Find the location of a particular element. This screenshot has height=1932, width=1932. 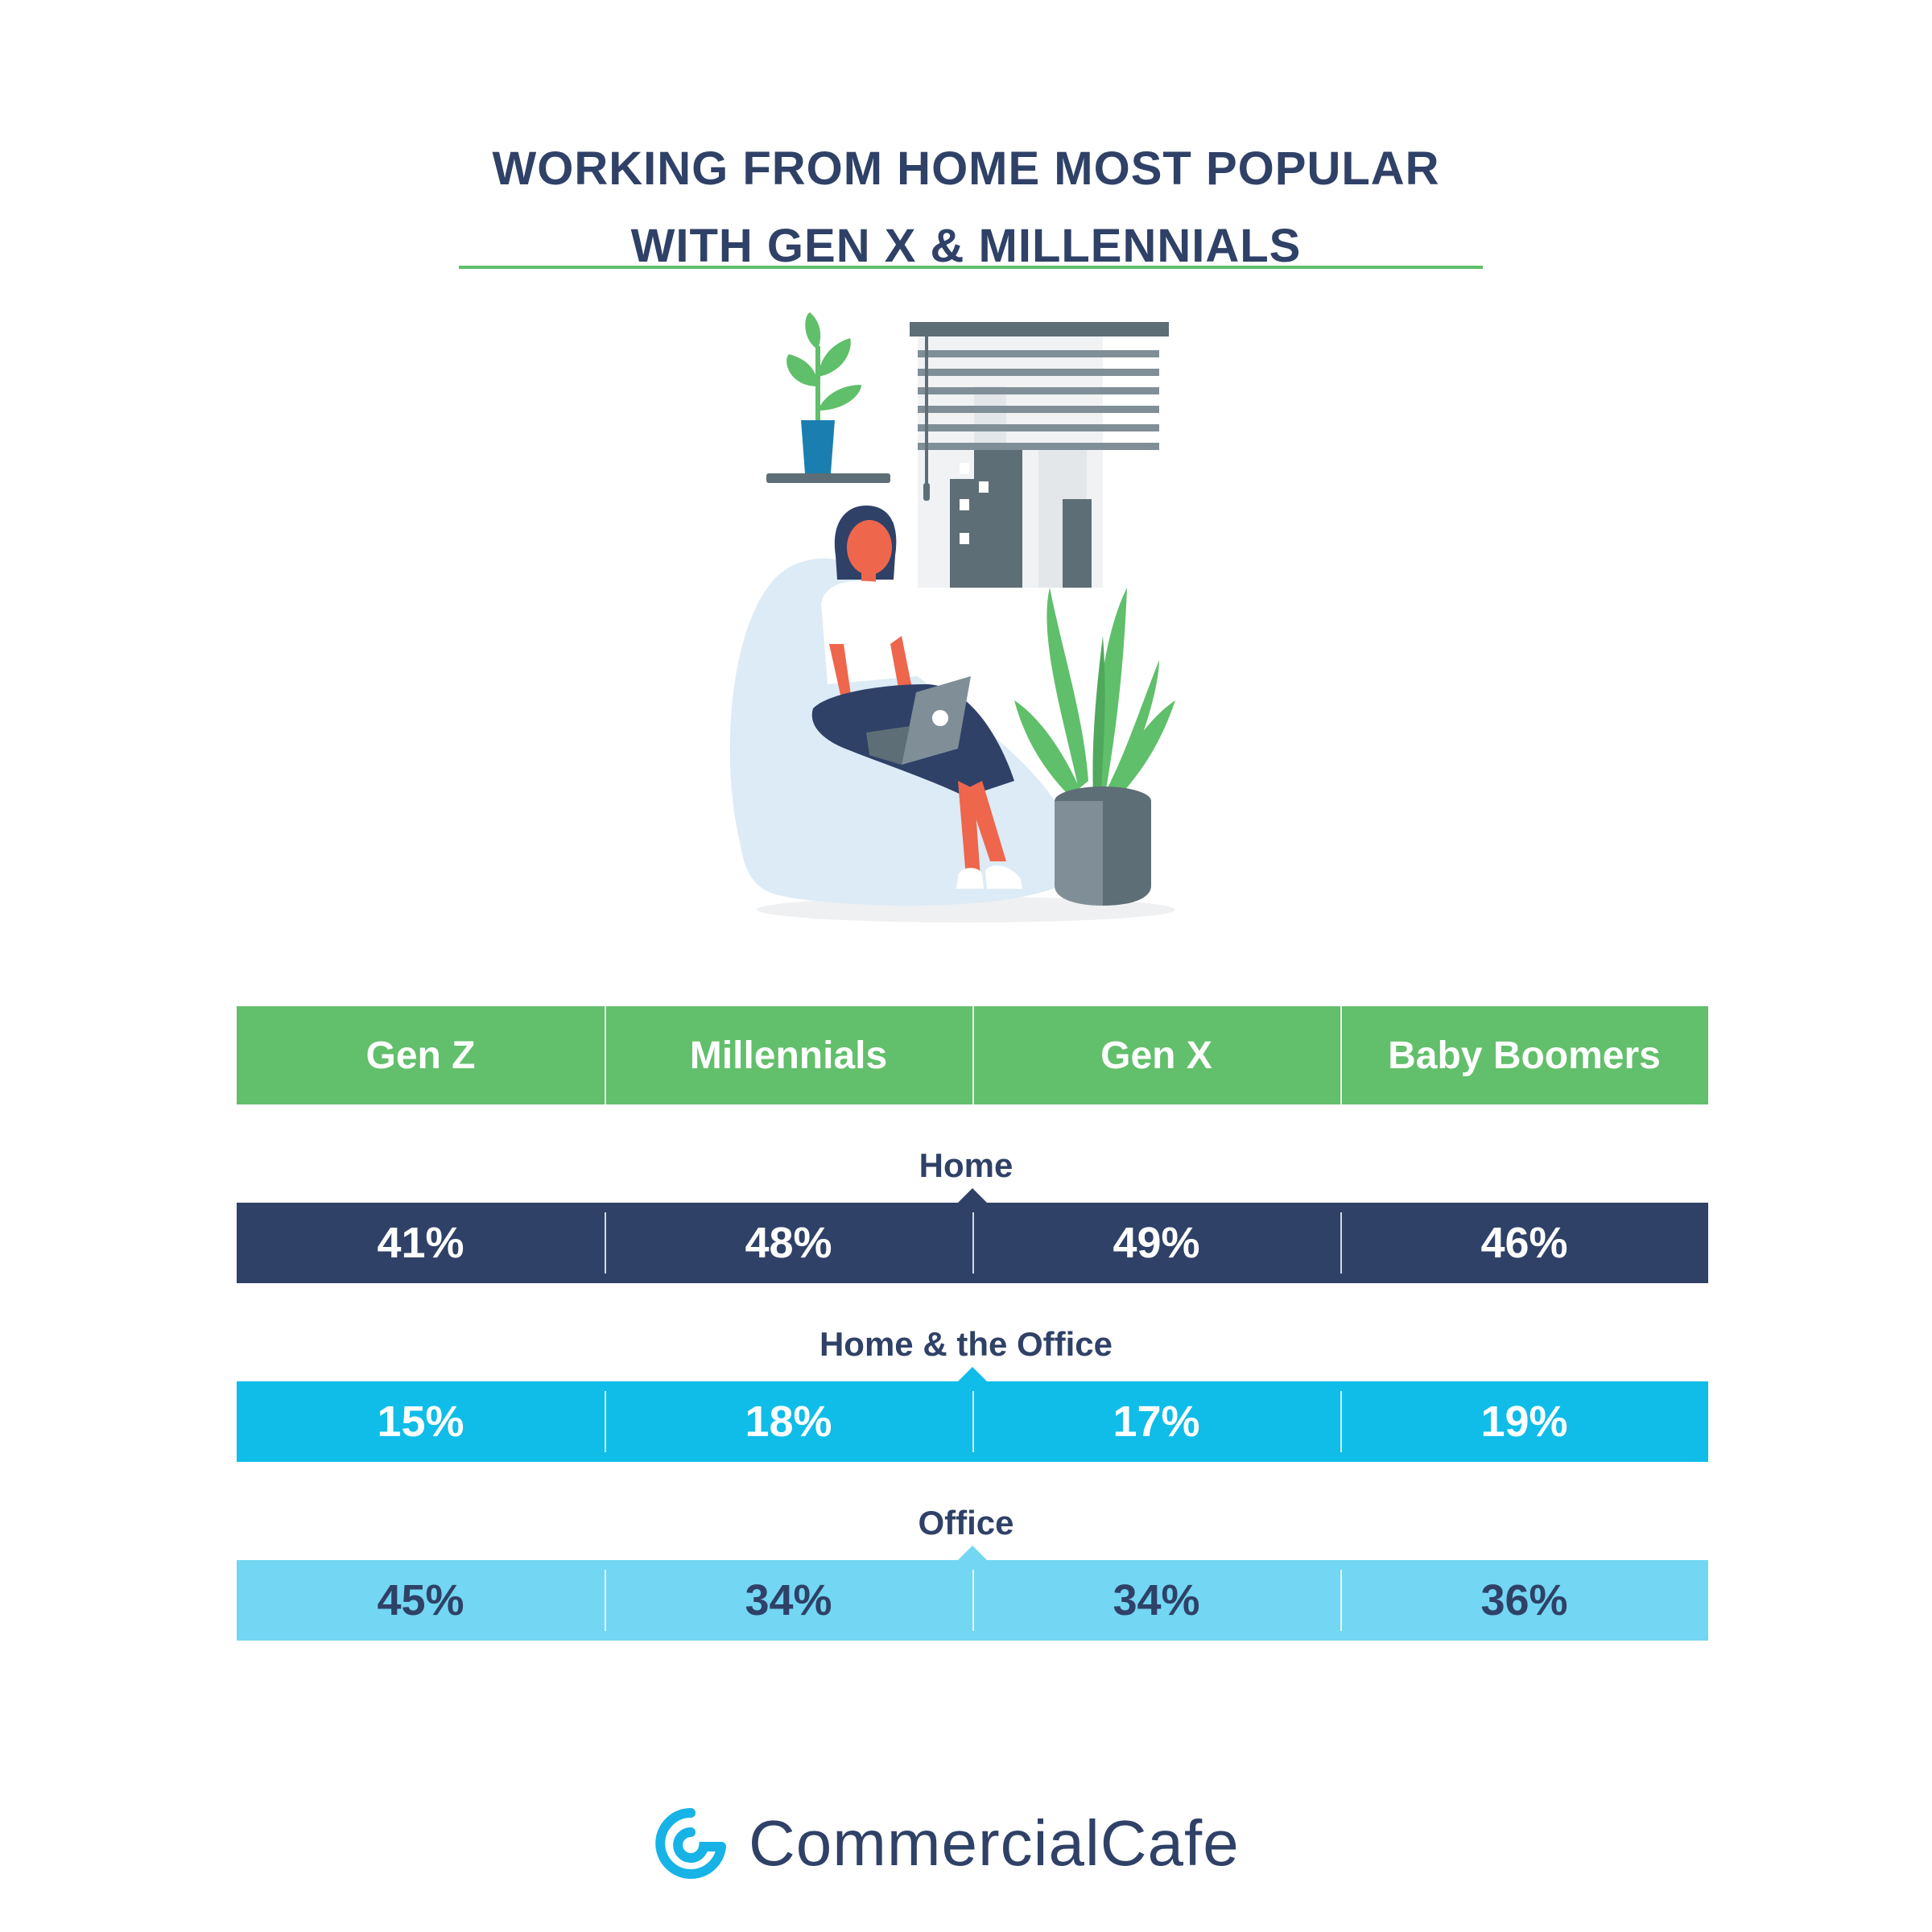

value-home-office-millennials: 18% is located at coordinates (788, 1421).